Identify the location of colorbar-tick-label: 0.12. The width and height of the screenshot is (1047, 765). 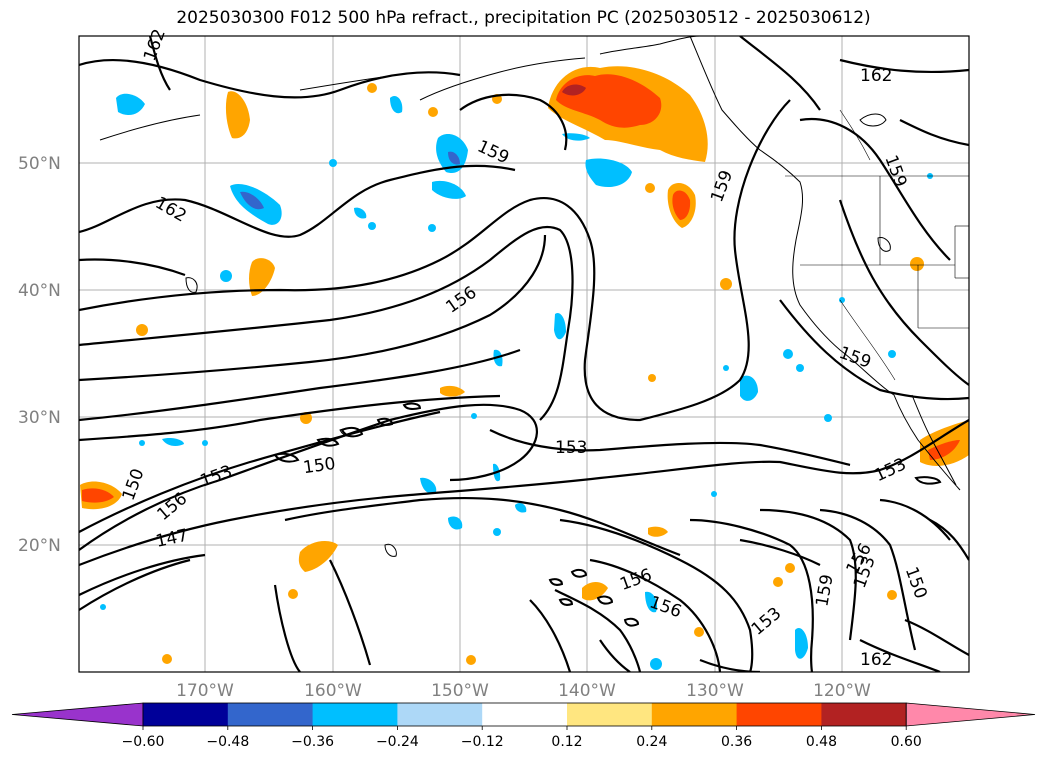
(566, 742).